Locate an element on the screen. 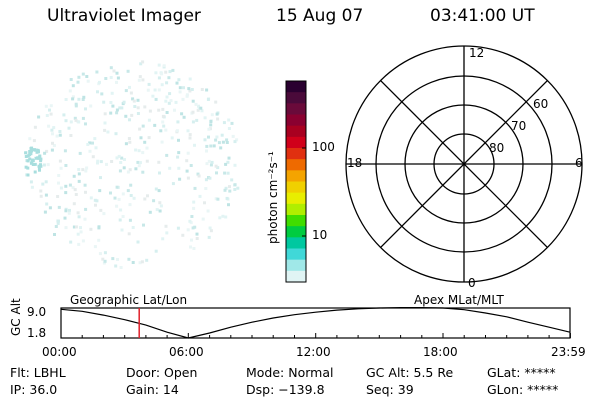  colorbar-frame is located at coordinates (296, 181).